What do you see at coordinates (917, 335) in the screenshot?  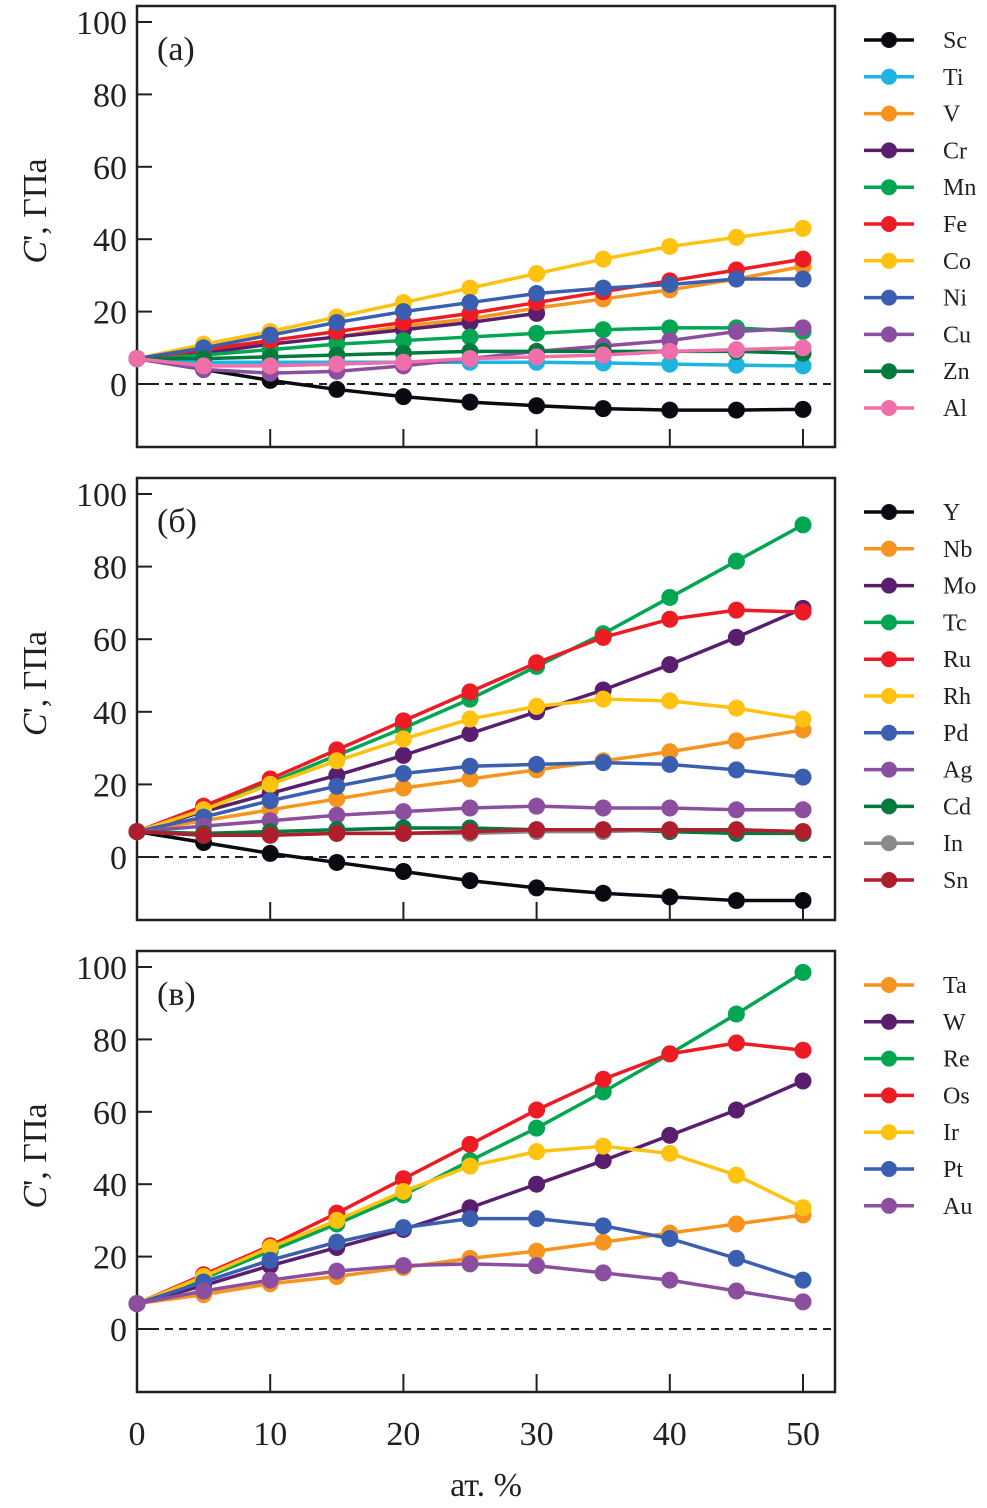 I see `legend-item-Cu: Cu` at bounding box center [917, 335].